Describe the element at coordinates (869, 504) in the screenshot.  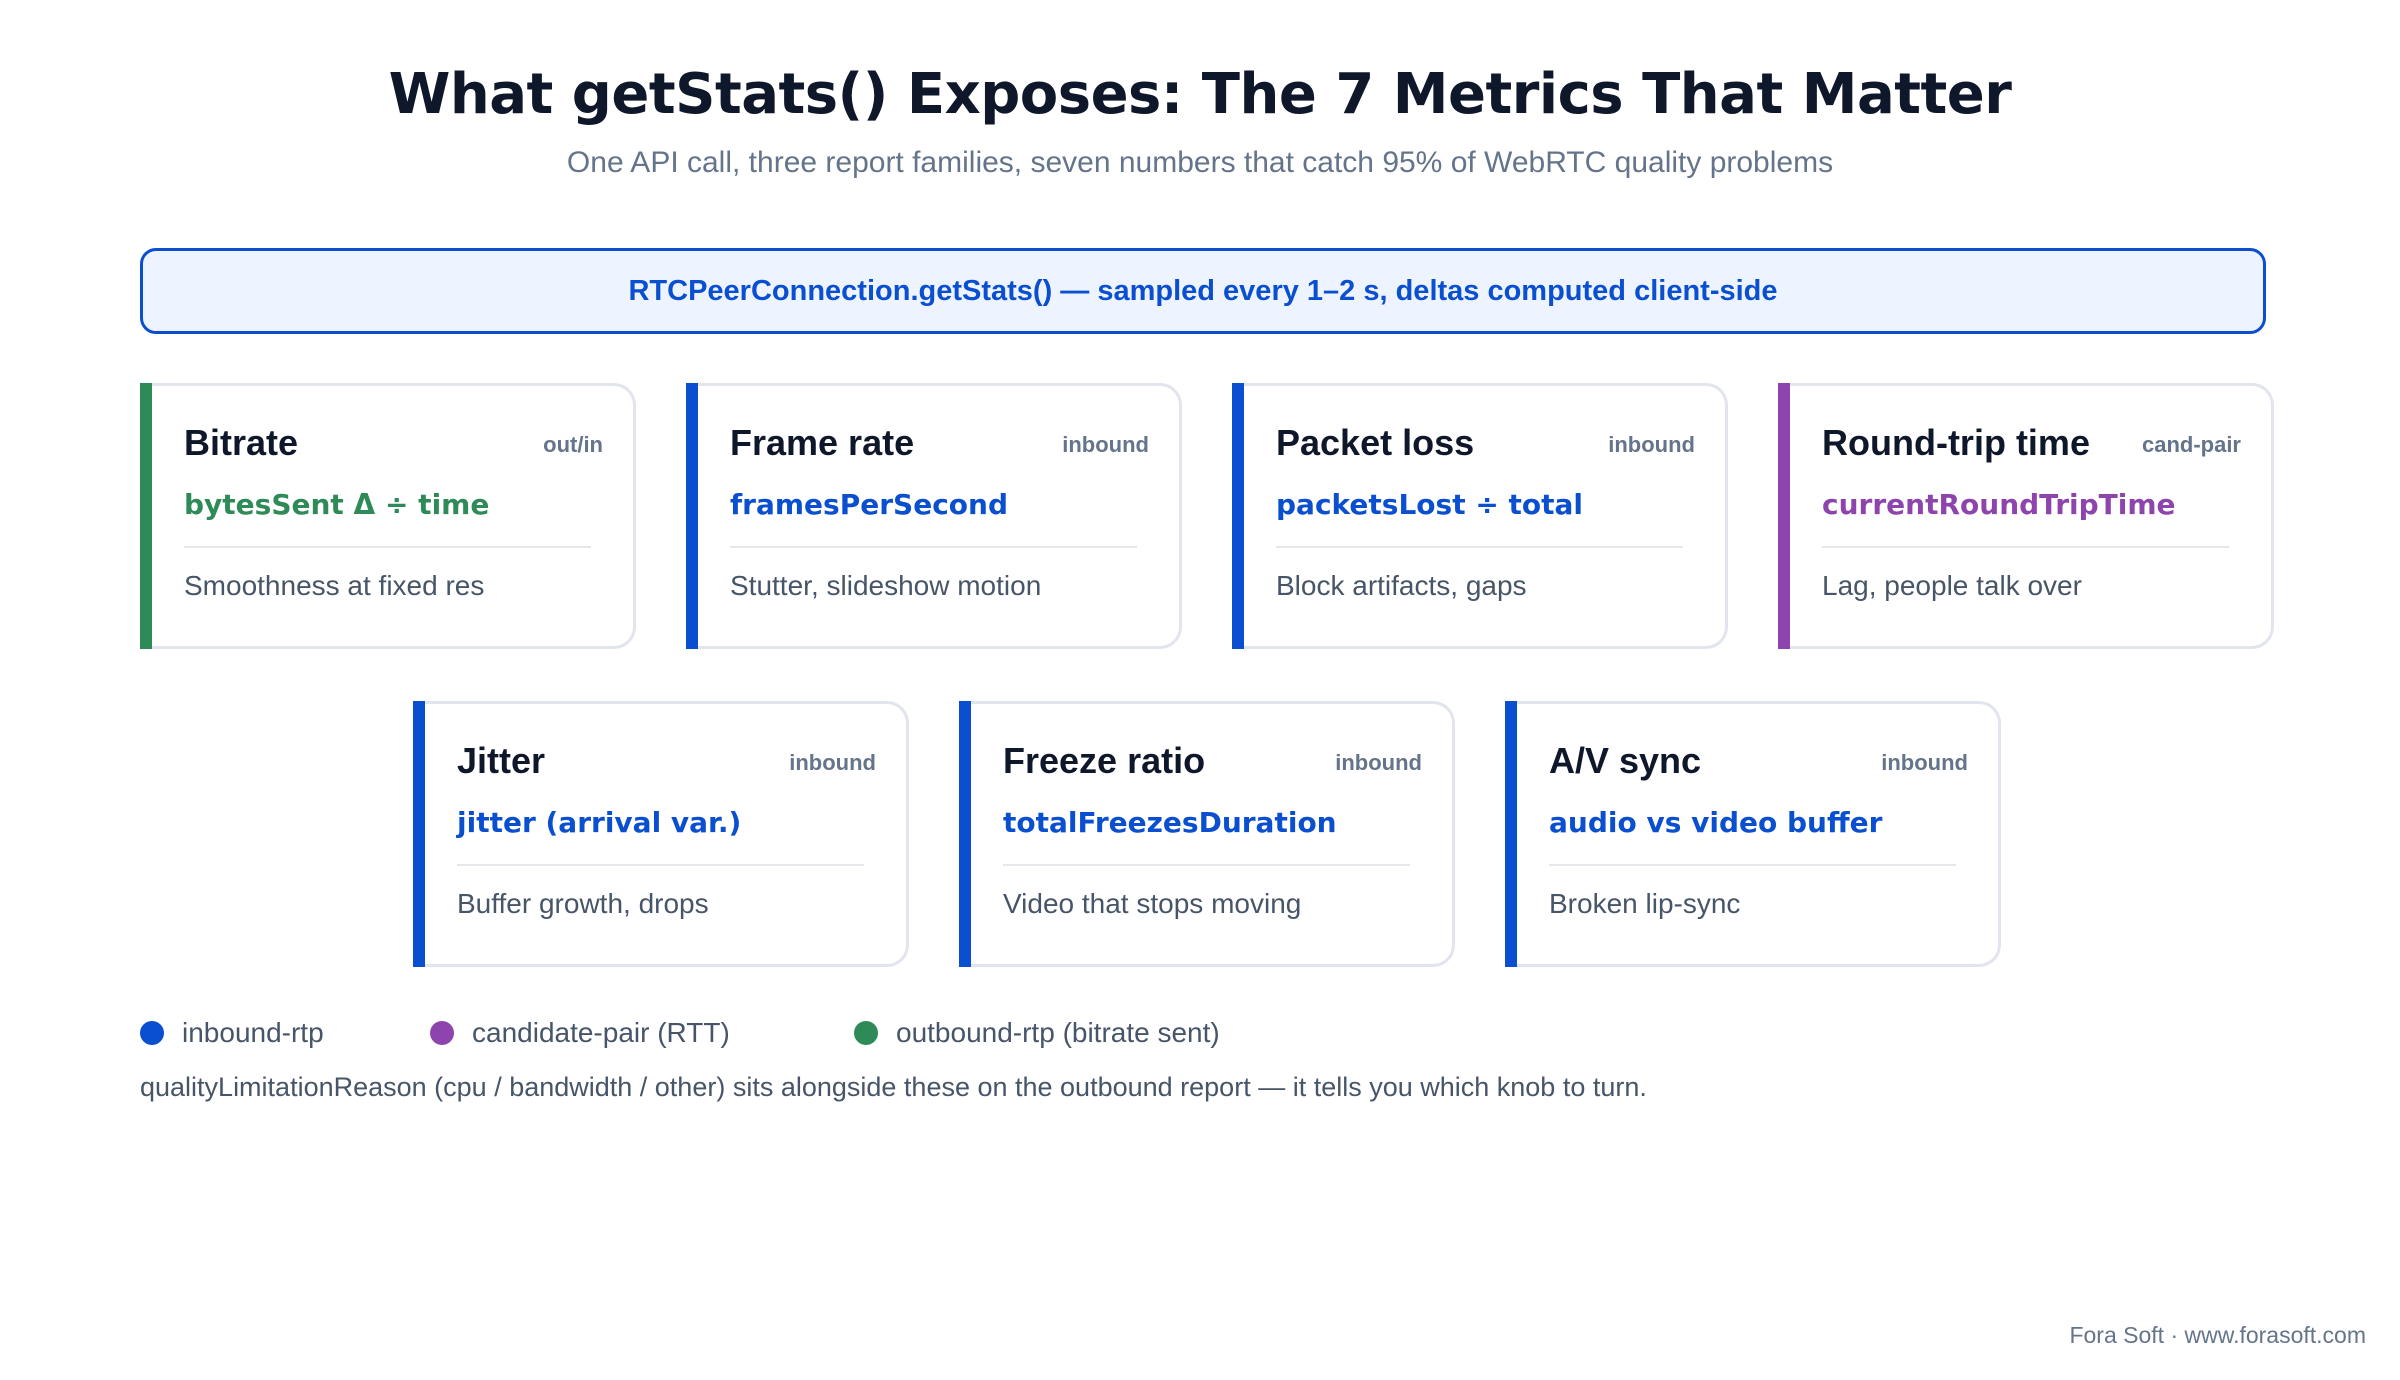
I see `metric-field: framesPerSecond` at that location.